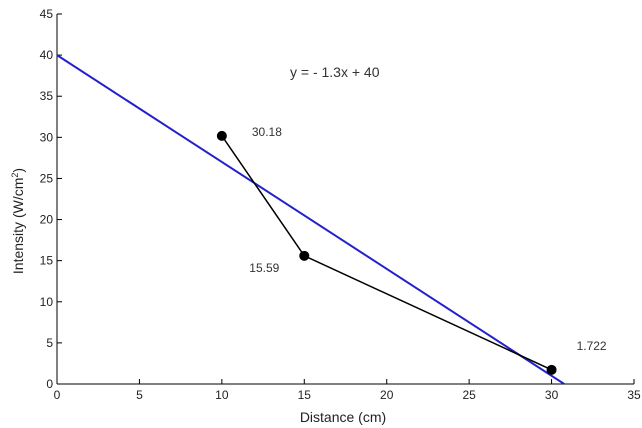 This screenshot has height=428, width=642. What do you see at coordinates (469, 395) in the screenshot?
I see `x-tick-label: 25` at bounding box center [469, 395].